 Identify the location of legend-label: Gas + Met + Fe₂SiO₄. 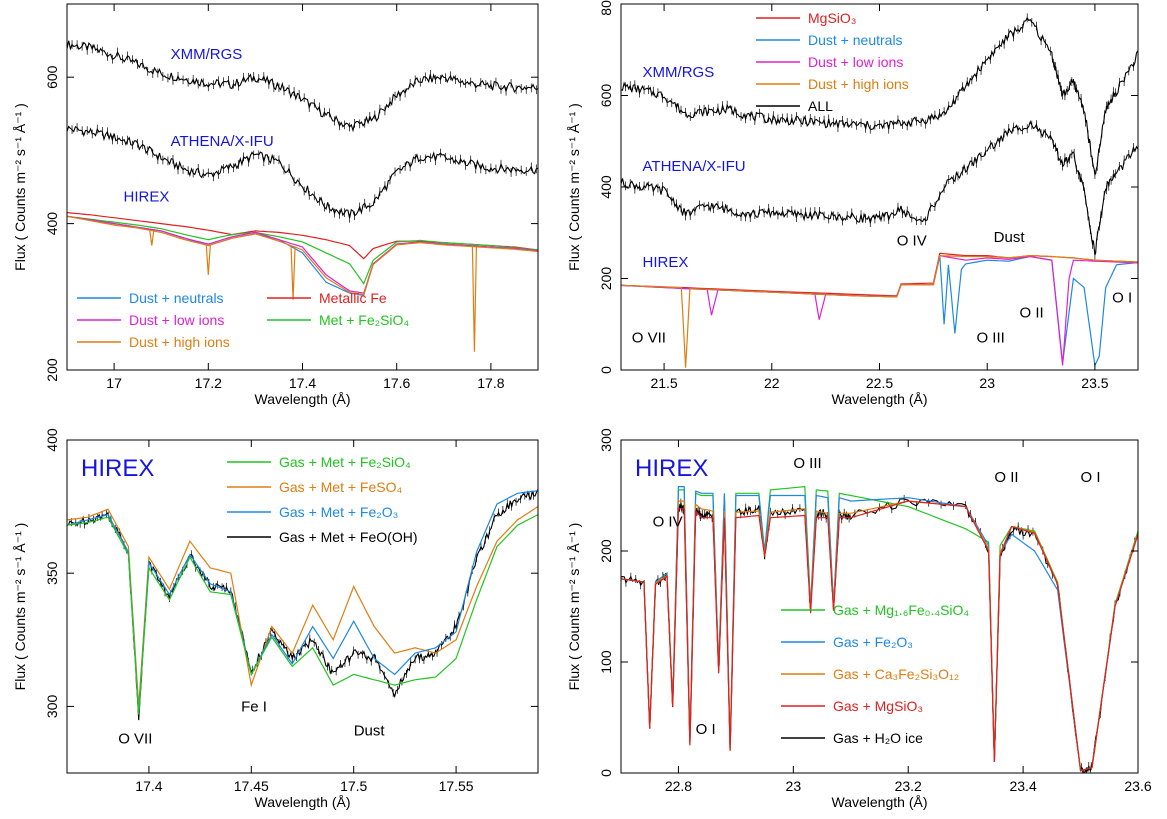
(345, 462).